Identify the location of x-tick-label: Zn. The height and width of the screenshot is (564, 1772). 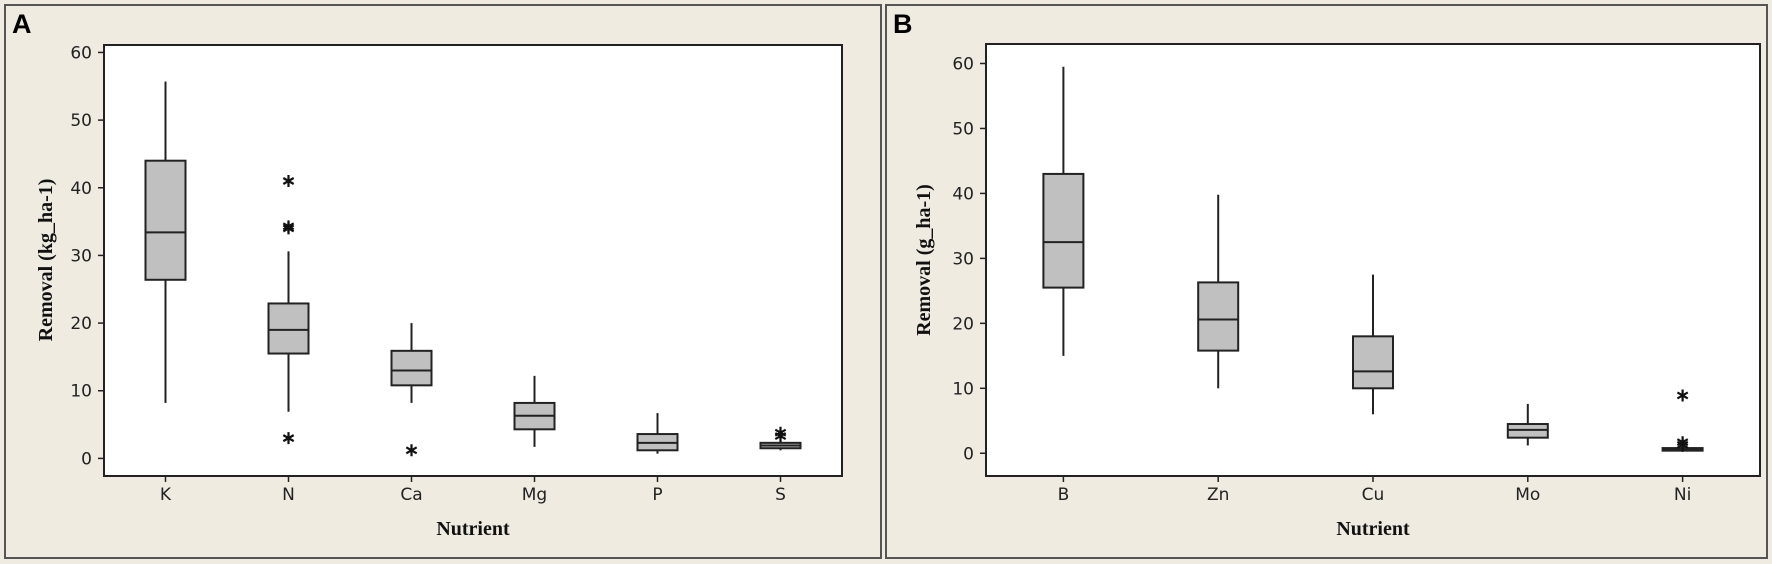
(1218, 495).